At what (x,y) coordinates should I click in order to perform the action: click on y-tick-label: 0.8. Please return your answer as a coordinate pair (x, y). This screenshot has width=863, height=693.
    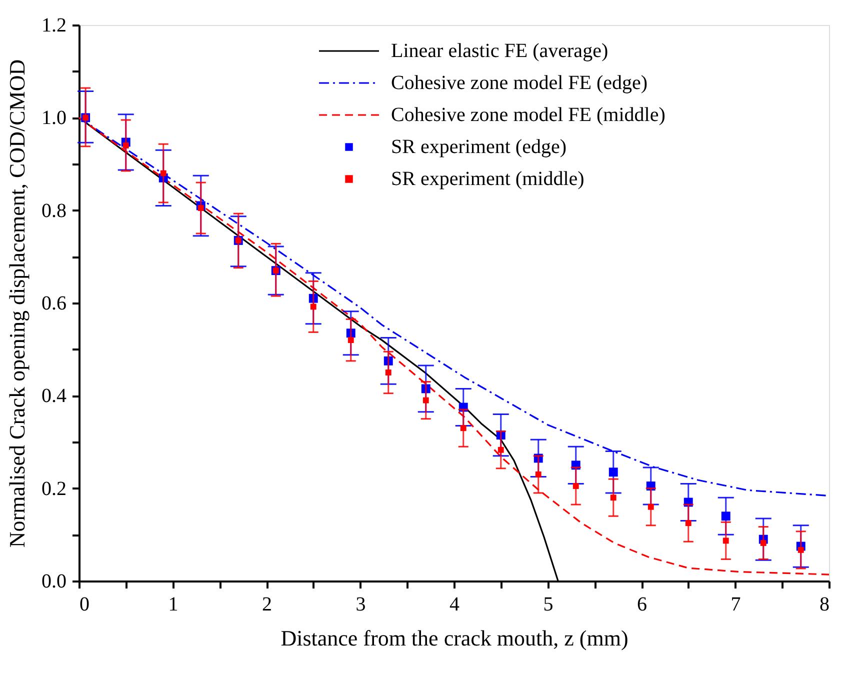
    Looking at the image, I should click on (54, 211).